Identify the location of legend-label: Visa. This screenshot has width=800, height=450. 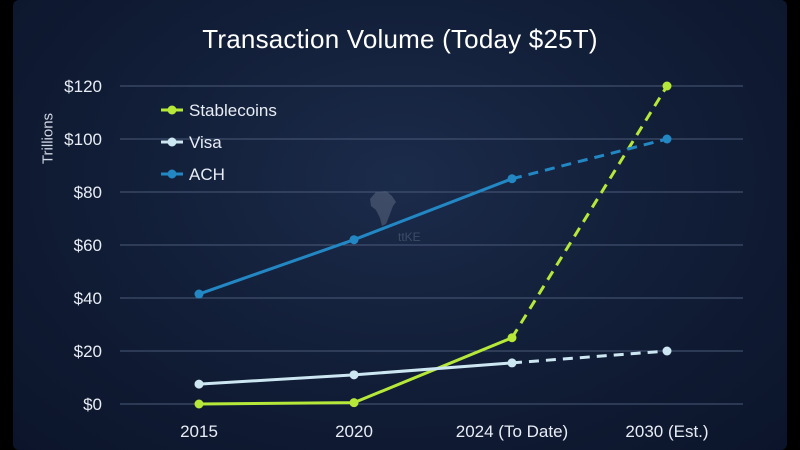
(205, 142).